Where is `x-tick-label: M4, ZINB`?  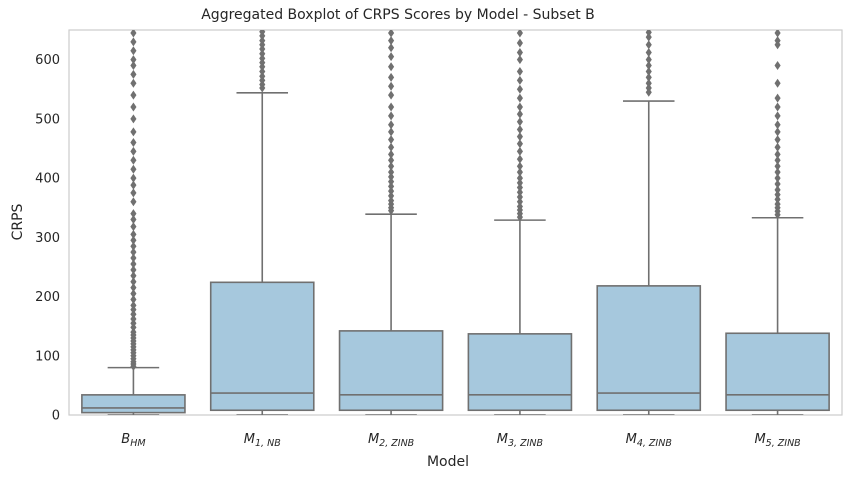 x-tick-label: M4, ZINB is located at coordinates (649, 440).